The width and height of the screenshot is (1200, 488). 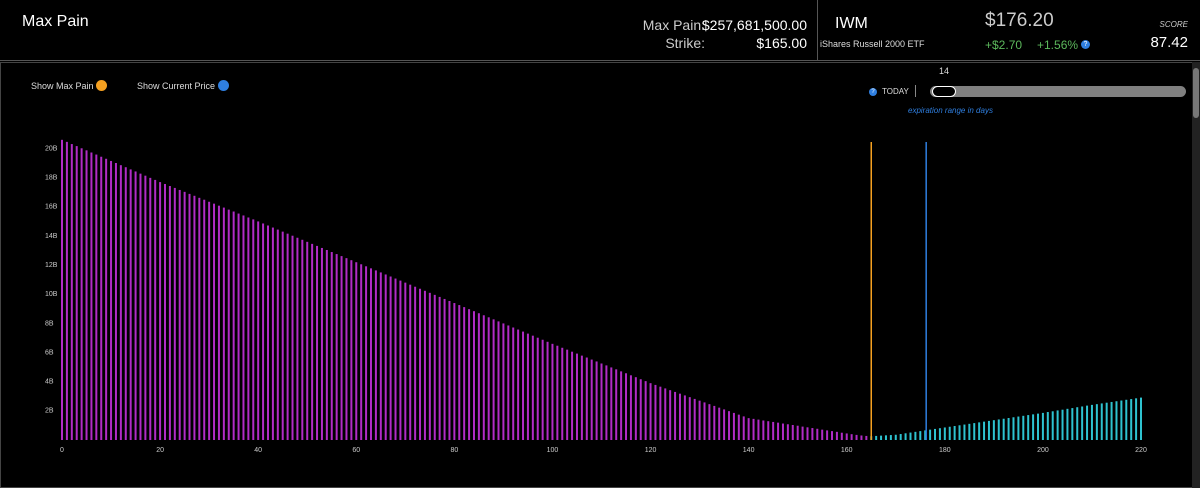 What do you see at coordinates (51, 178) in the screenshot?
I see `y-tick-label: 18B` at bounding box center [51, 178].